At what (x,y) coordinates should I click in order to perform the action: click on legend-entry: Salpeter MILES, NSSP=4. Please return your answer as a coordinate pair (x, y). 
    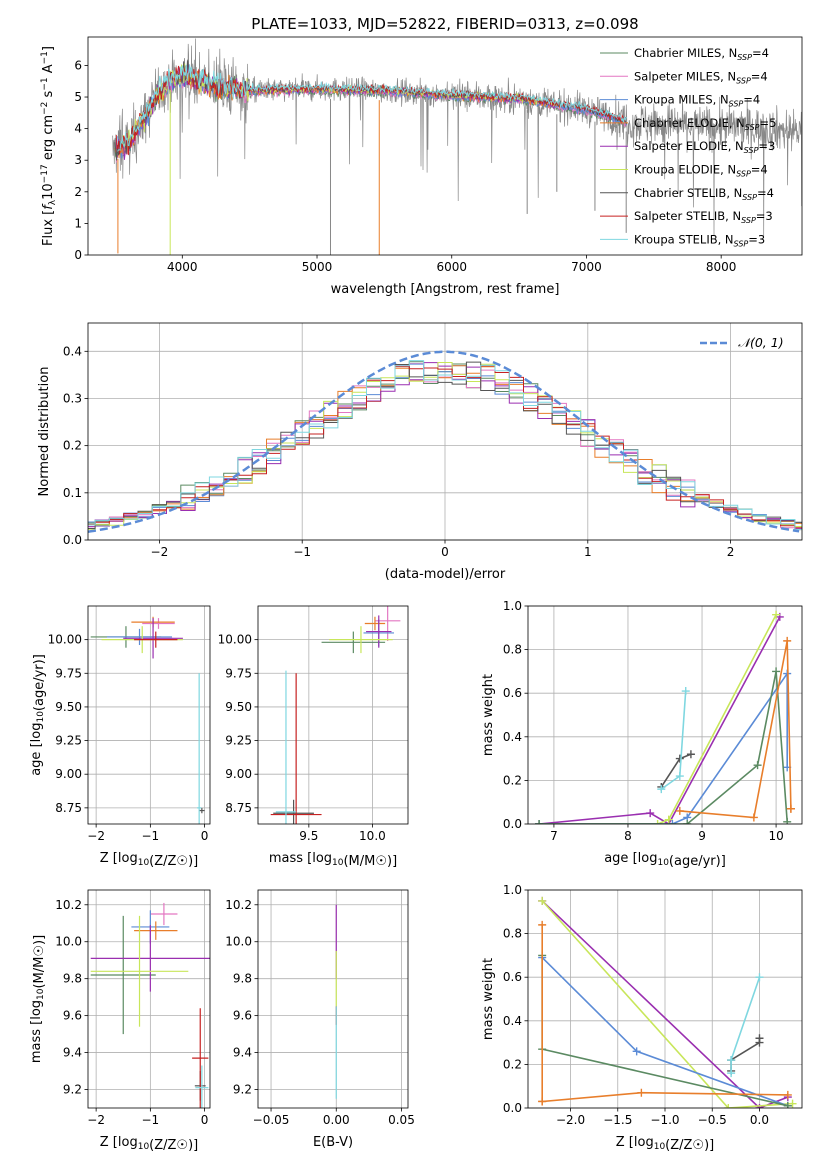
    Looking at the image, I should click on (701, 77).